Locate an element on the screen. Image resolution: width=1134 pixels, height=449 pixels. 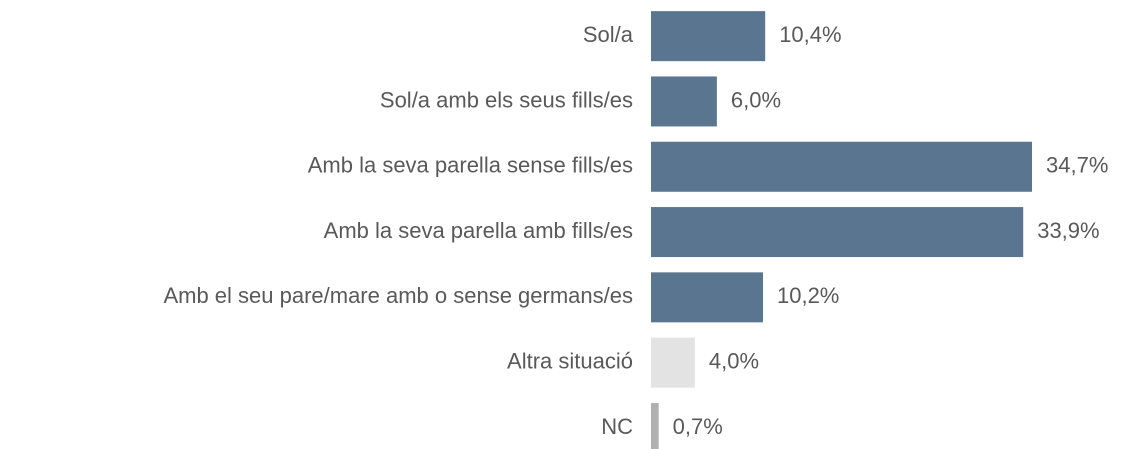
value-label: 6,0% is located at coordinates (756, 99).